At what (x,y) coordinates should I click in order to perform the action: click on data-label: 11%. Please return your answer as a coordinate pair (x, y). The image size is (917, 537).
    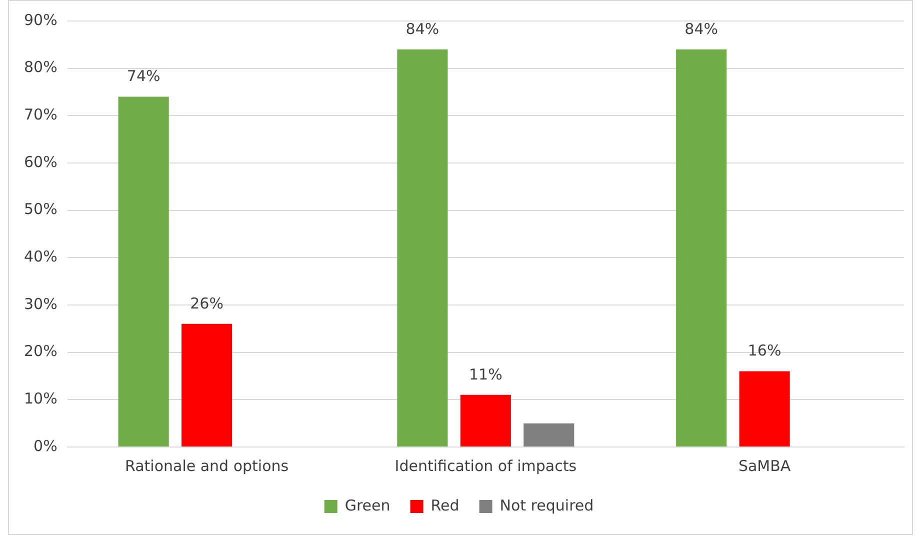
    Looking at the image, I should click on (485, 374).